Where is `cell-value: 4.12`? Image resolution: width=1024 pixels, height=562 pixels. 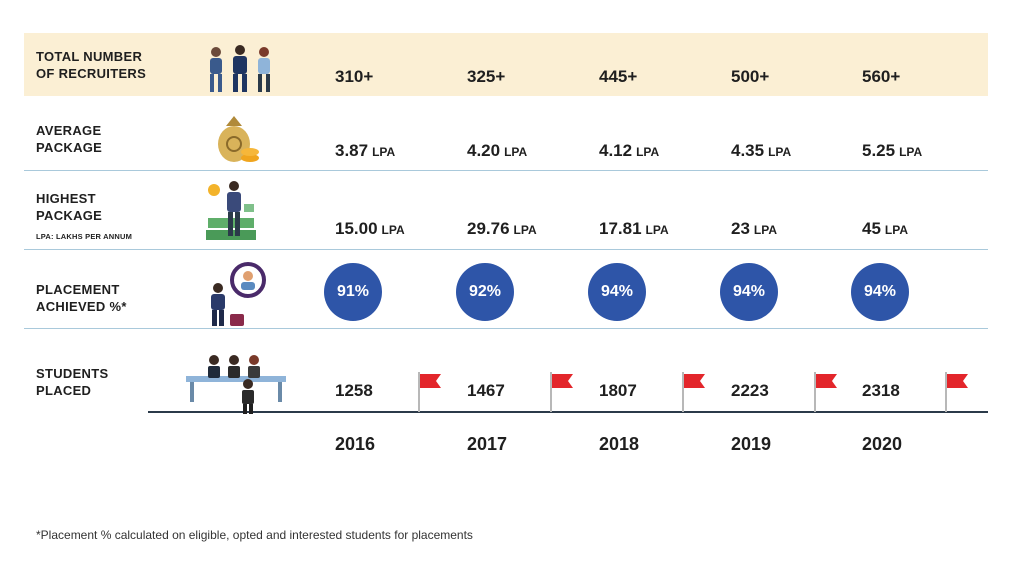 cell-value: 4.12 is located at coordinates (616, 150).